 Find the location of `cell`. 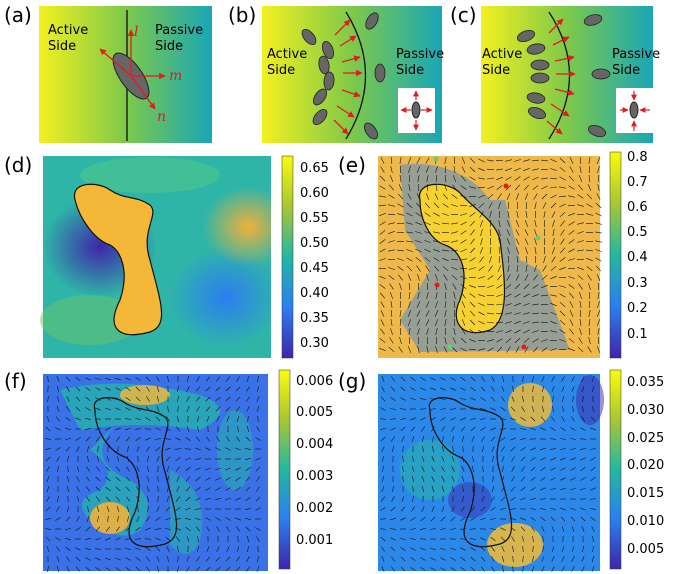

cell is located at coordinates (540, 78).